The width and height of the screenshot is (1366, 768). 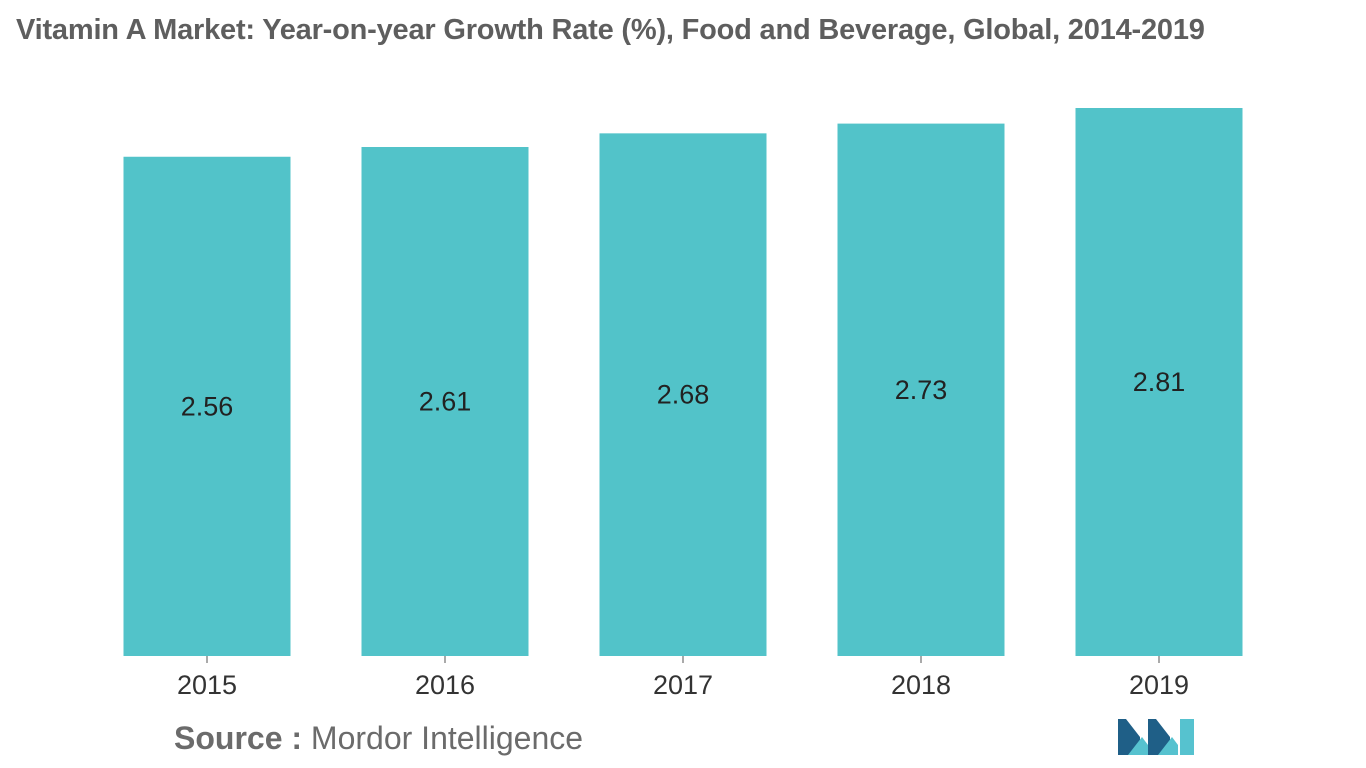 I want to click on data-label-2017: 2.68, so click(x=683, y=395).